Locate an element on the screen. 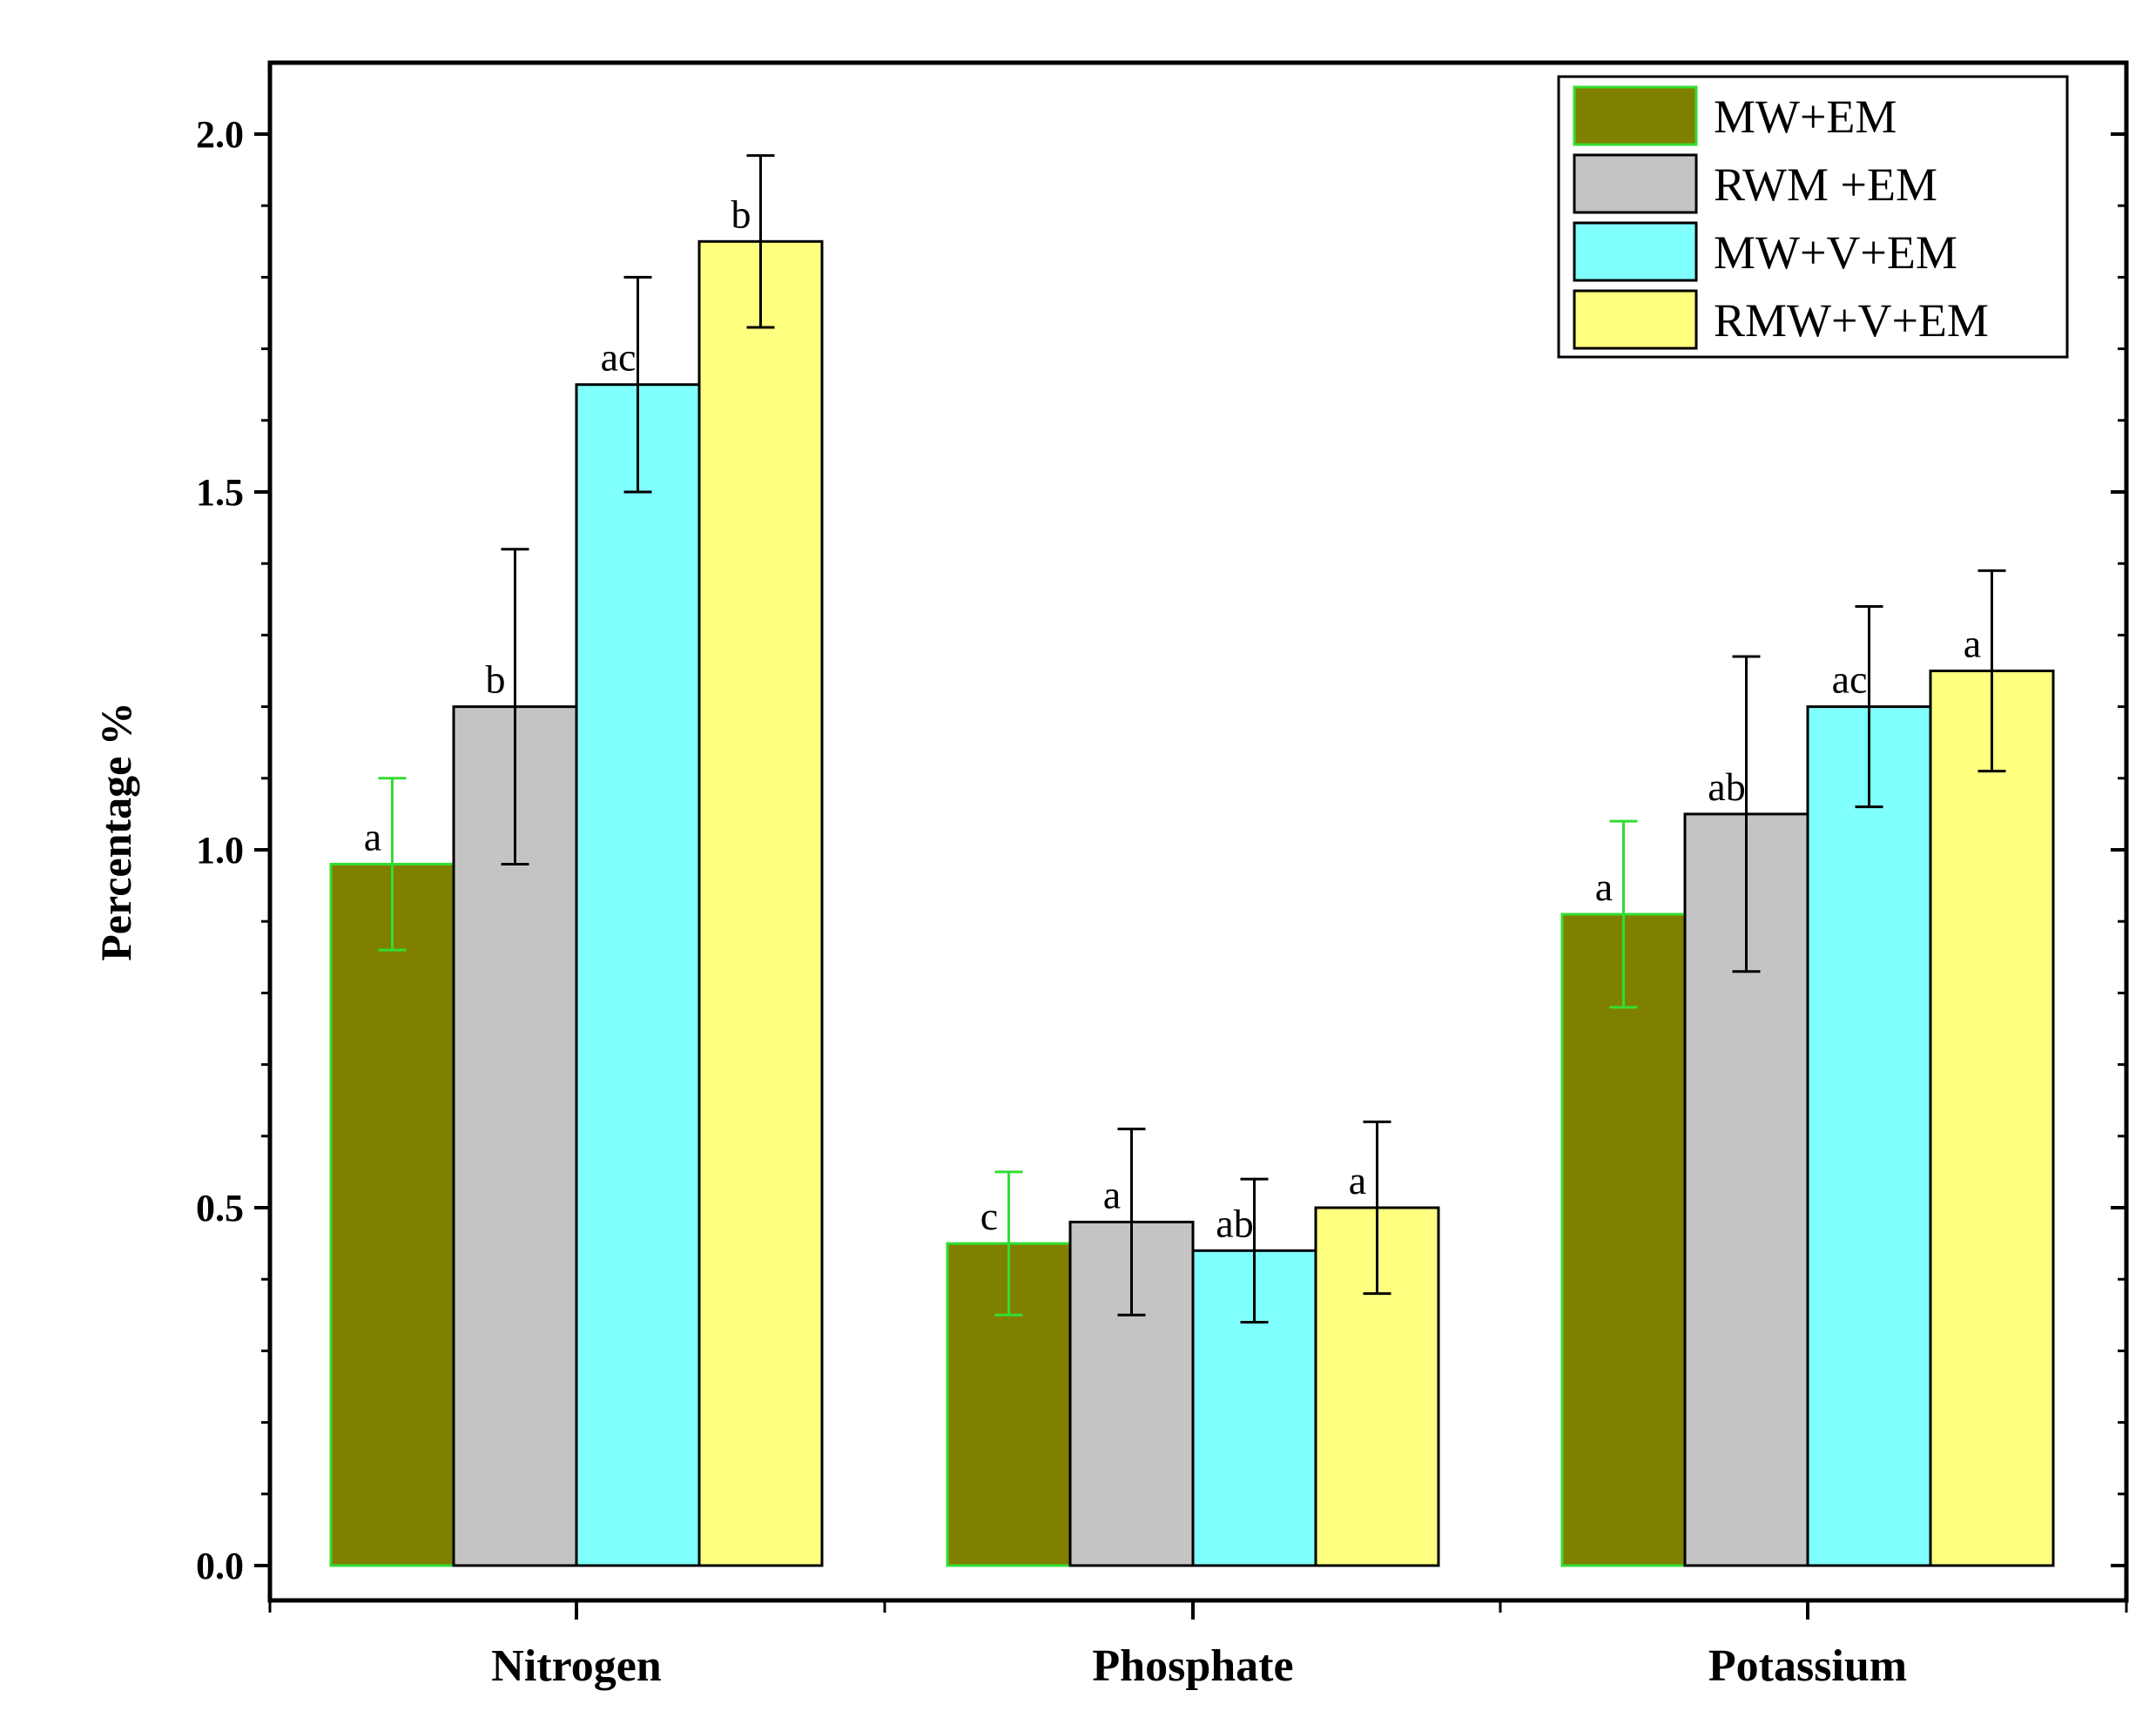  x-category-label: Phosphate is located at coordinates (1192, 1666).